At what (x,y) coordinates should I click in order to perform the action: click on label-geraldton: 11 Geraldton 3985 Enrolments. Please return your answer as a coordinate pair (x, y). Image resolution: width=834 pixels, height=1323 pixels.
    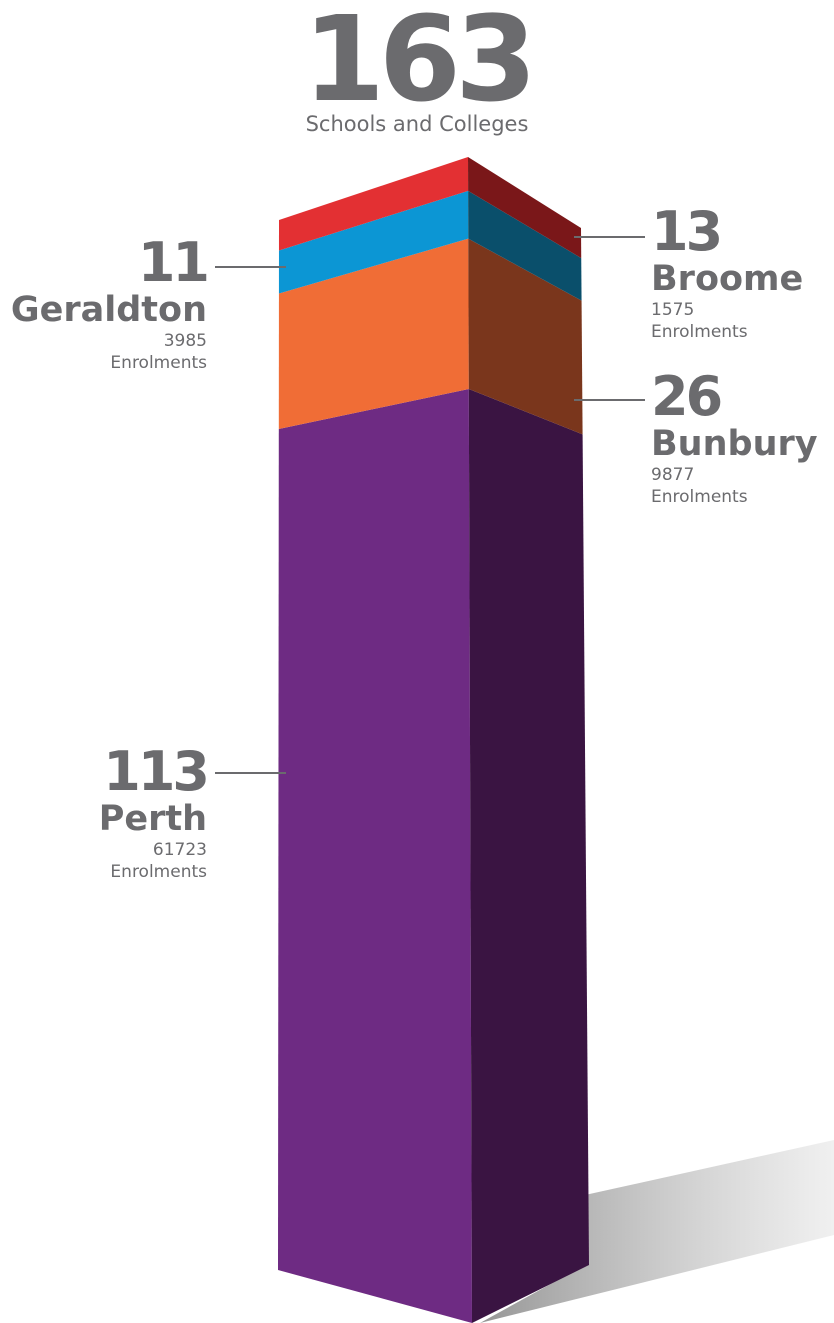
    Looking at the image, I should click on (105, 302).